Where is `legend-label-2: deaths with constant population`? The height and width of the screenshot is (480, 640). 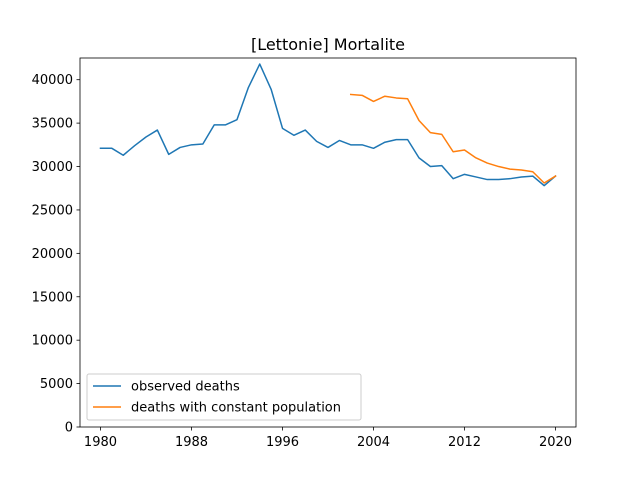
legend-label-2: deaths with constant population is located at coordinates (236, 408).